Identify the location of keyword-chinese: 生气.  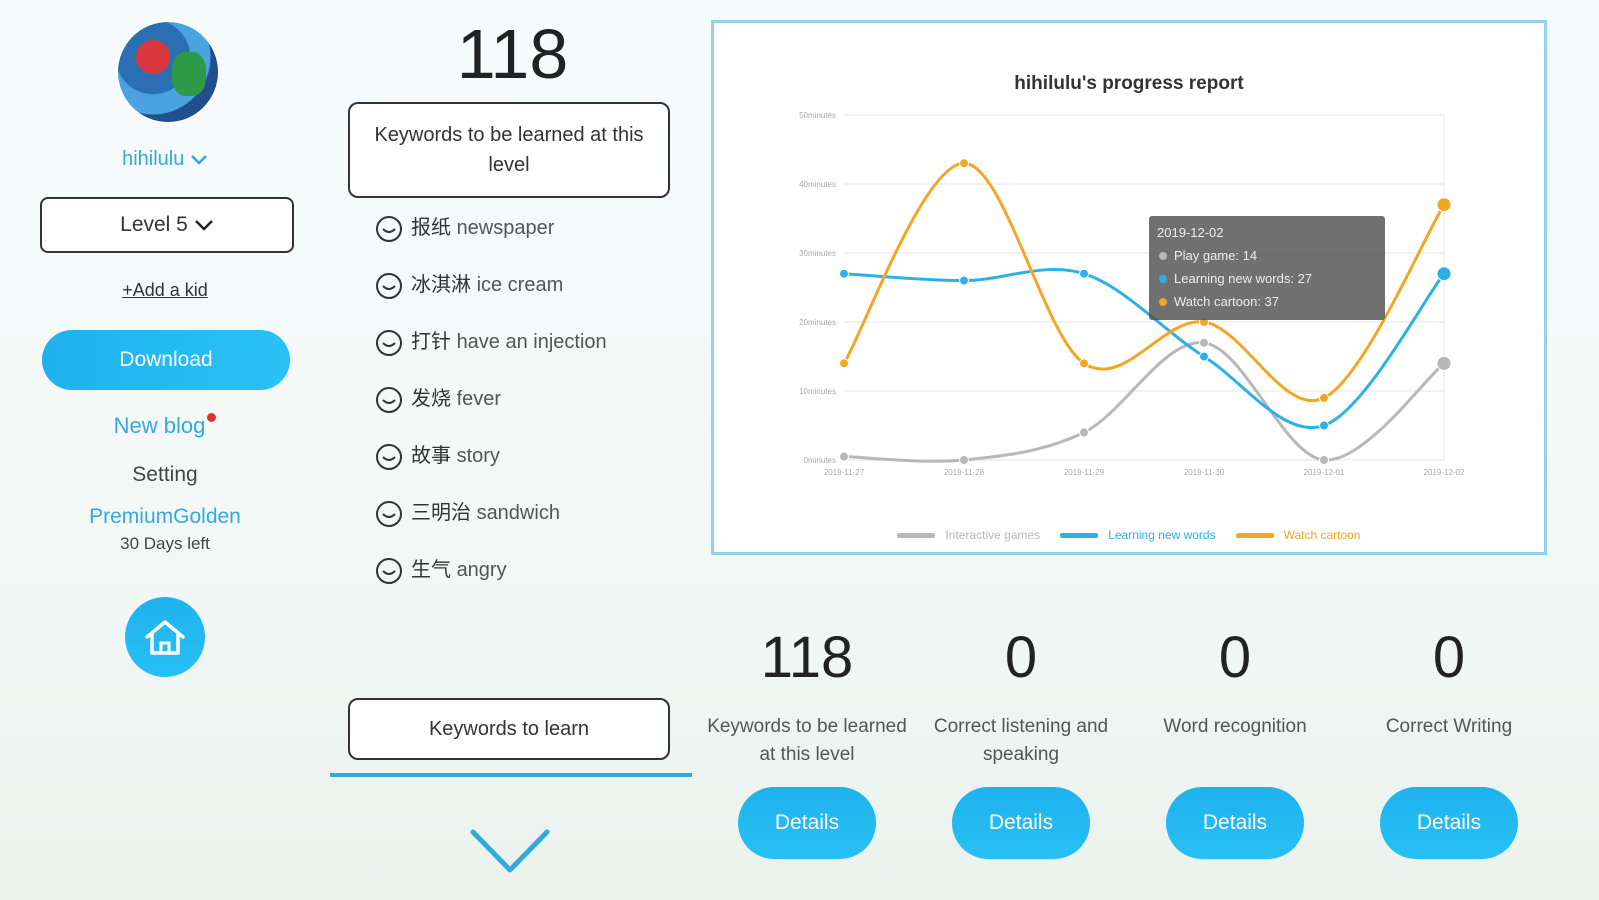
(434, 570).